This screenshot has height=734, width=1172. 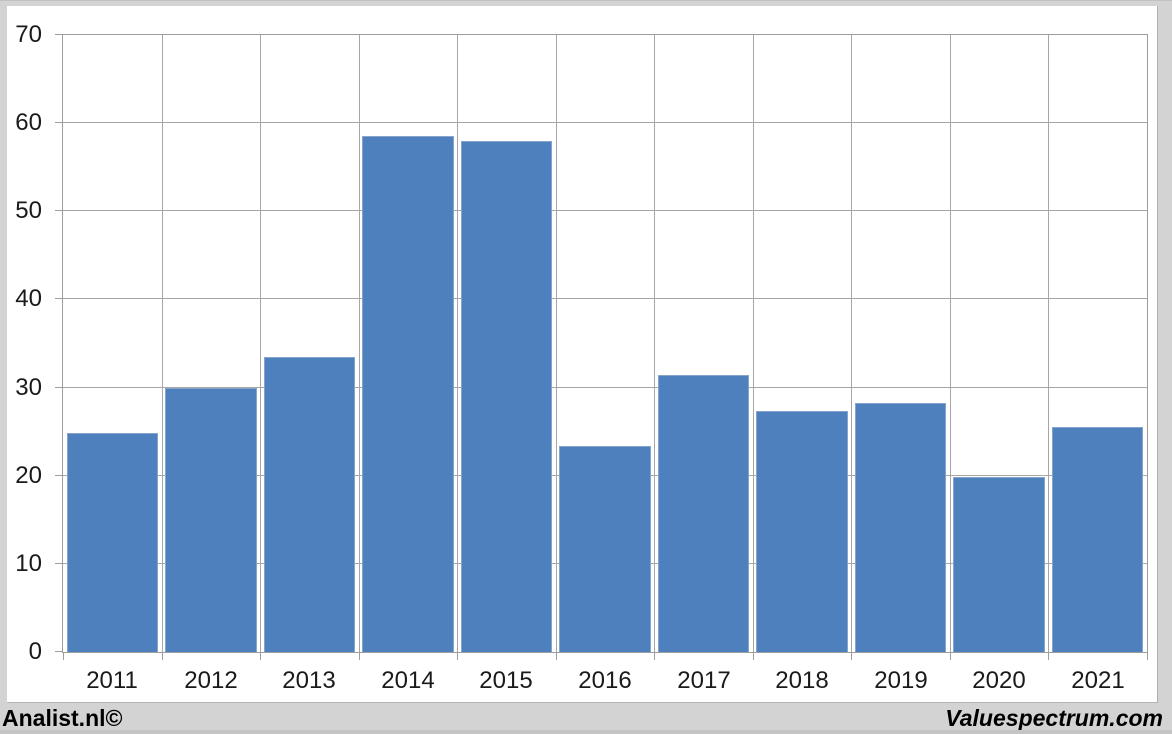 What do you see at coordinates (703, 513) in the screenshot?
I see `bar-2017` at bounding box center [703, 513].